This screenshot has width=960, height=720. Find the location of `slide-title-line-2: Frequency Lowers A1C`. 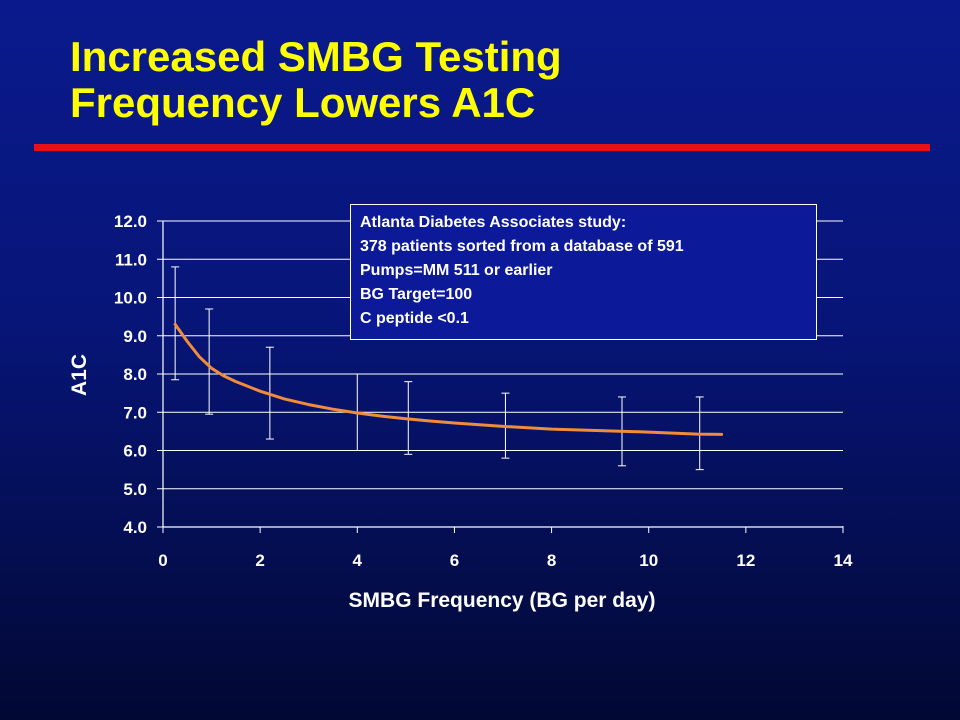

slide-title-line-2: Frequency Lowers A1C is located at coordinates (303, 102).